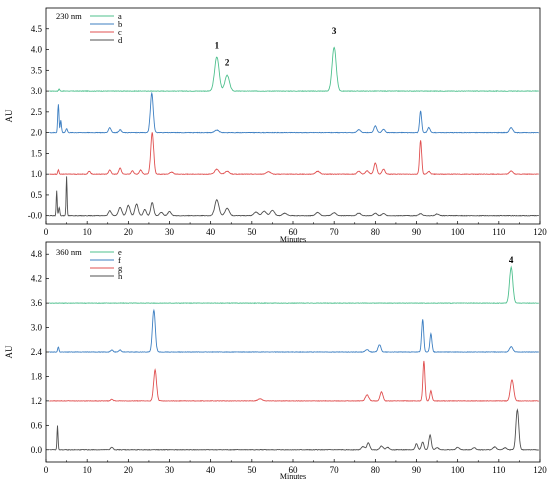 The width and height of the screenshot is (550, 490). What do you see at coordinates (120, 32) in the screenshot?
I see `legend-label-c: c` at bounding box center [120, 32].